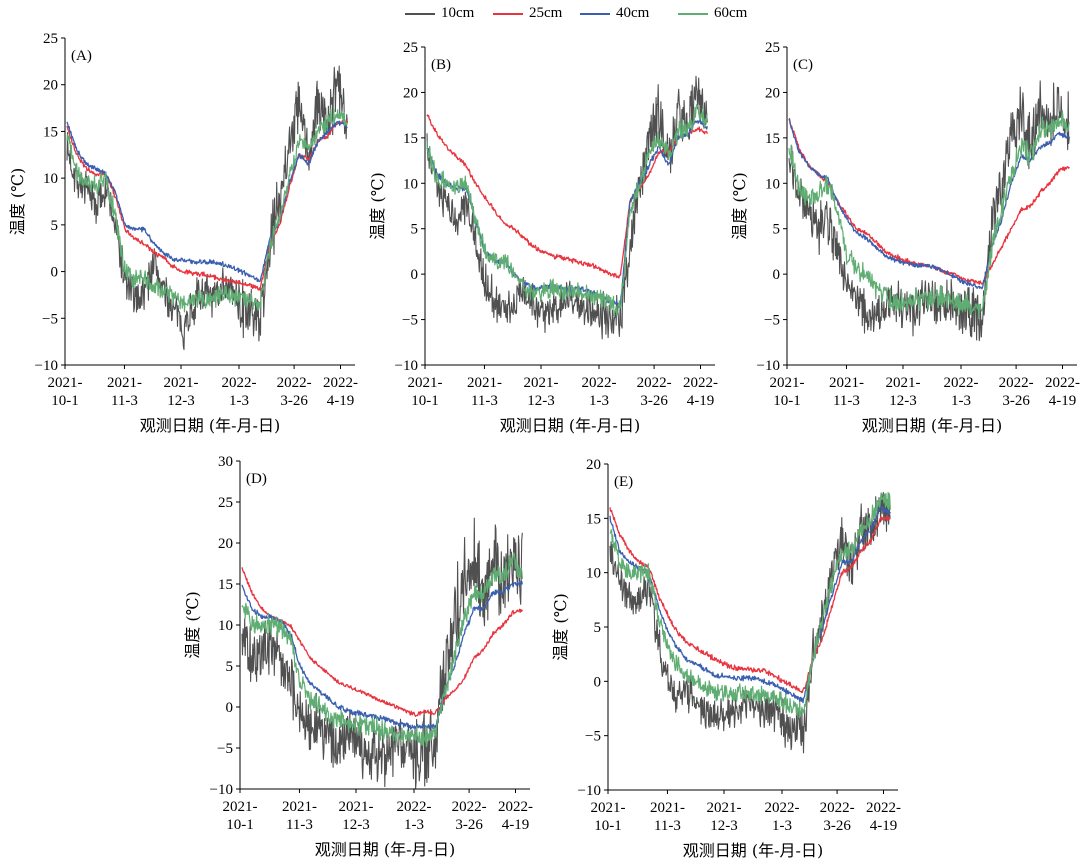  I want to click on series-line-40cm, so click(750, 605).